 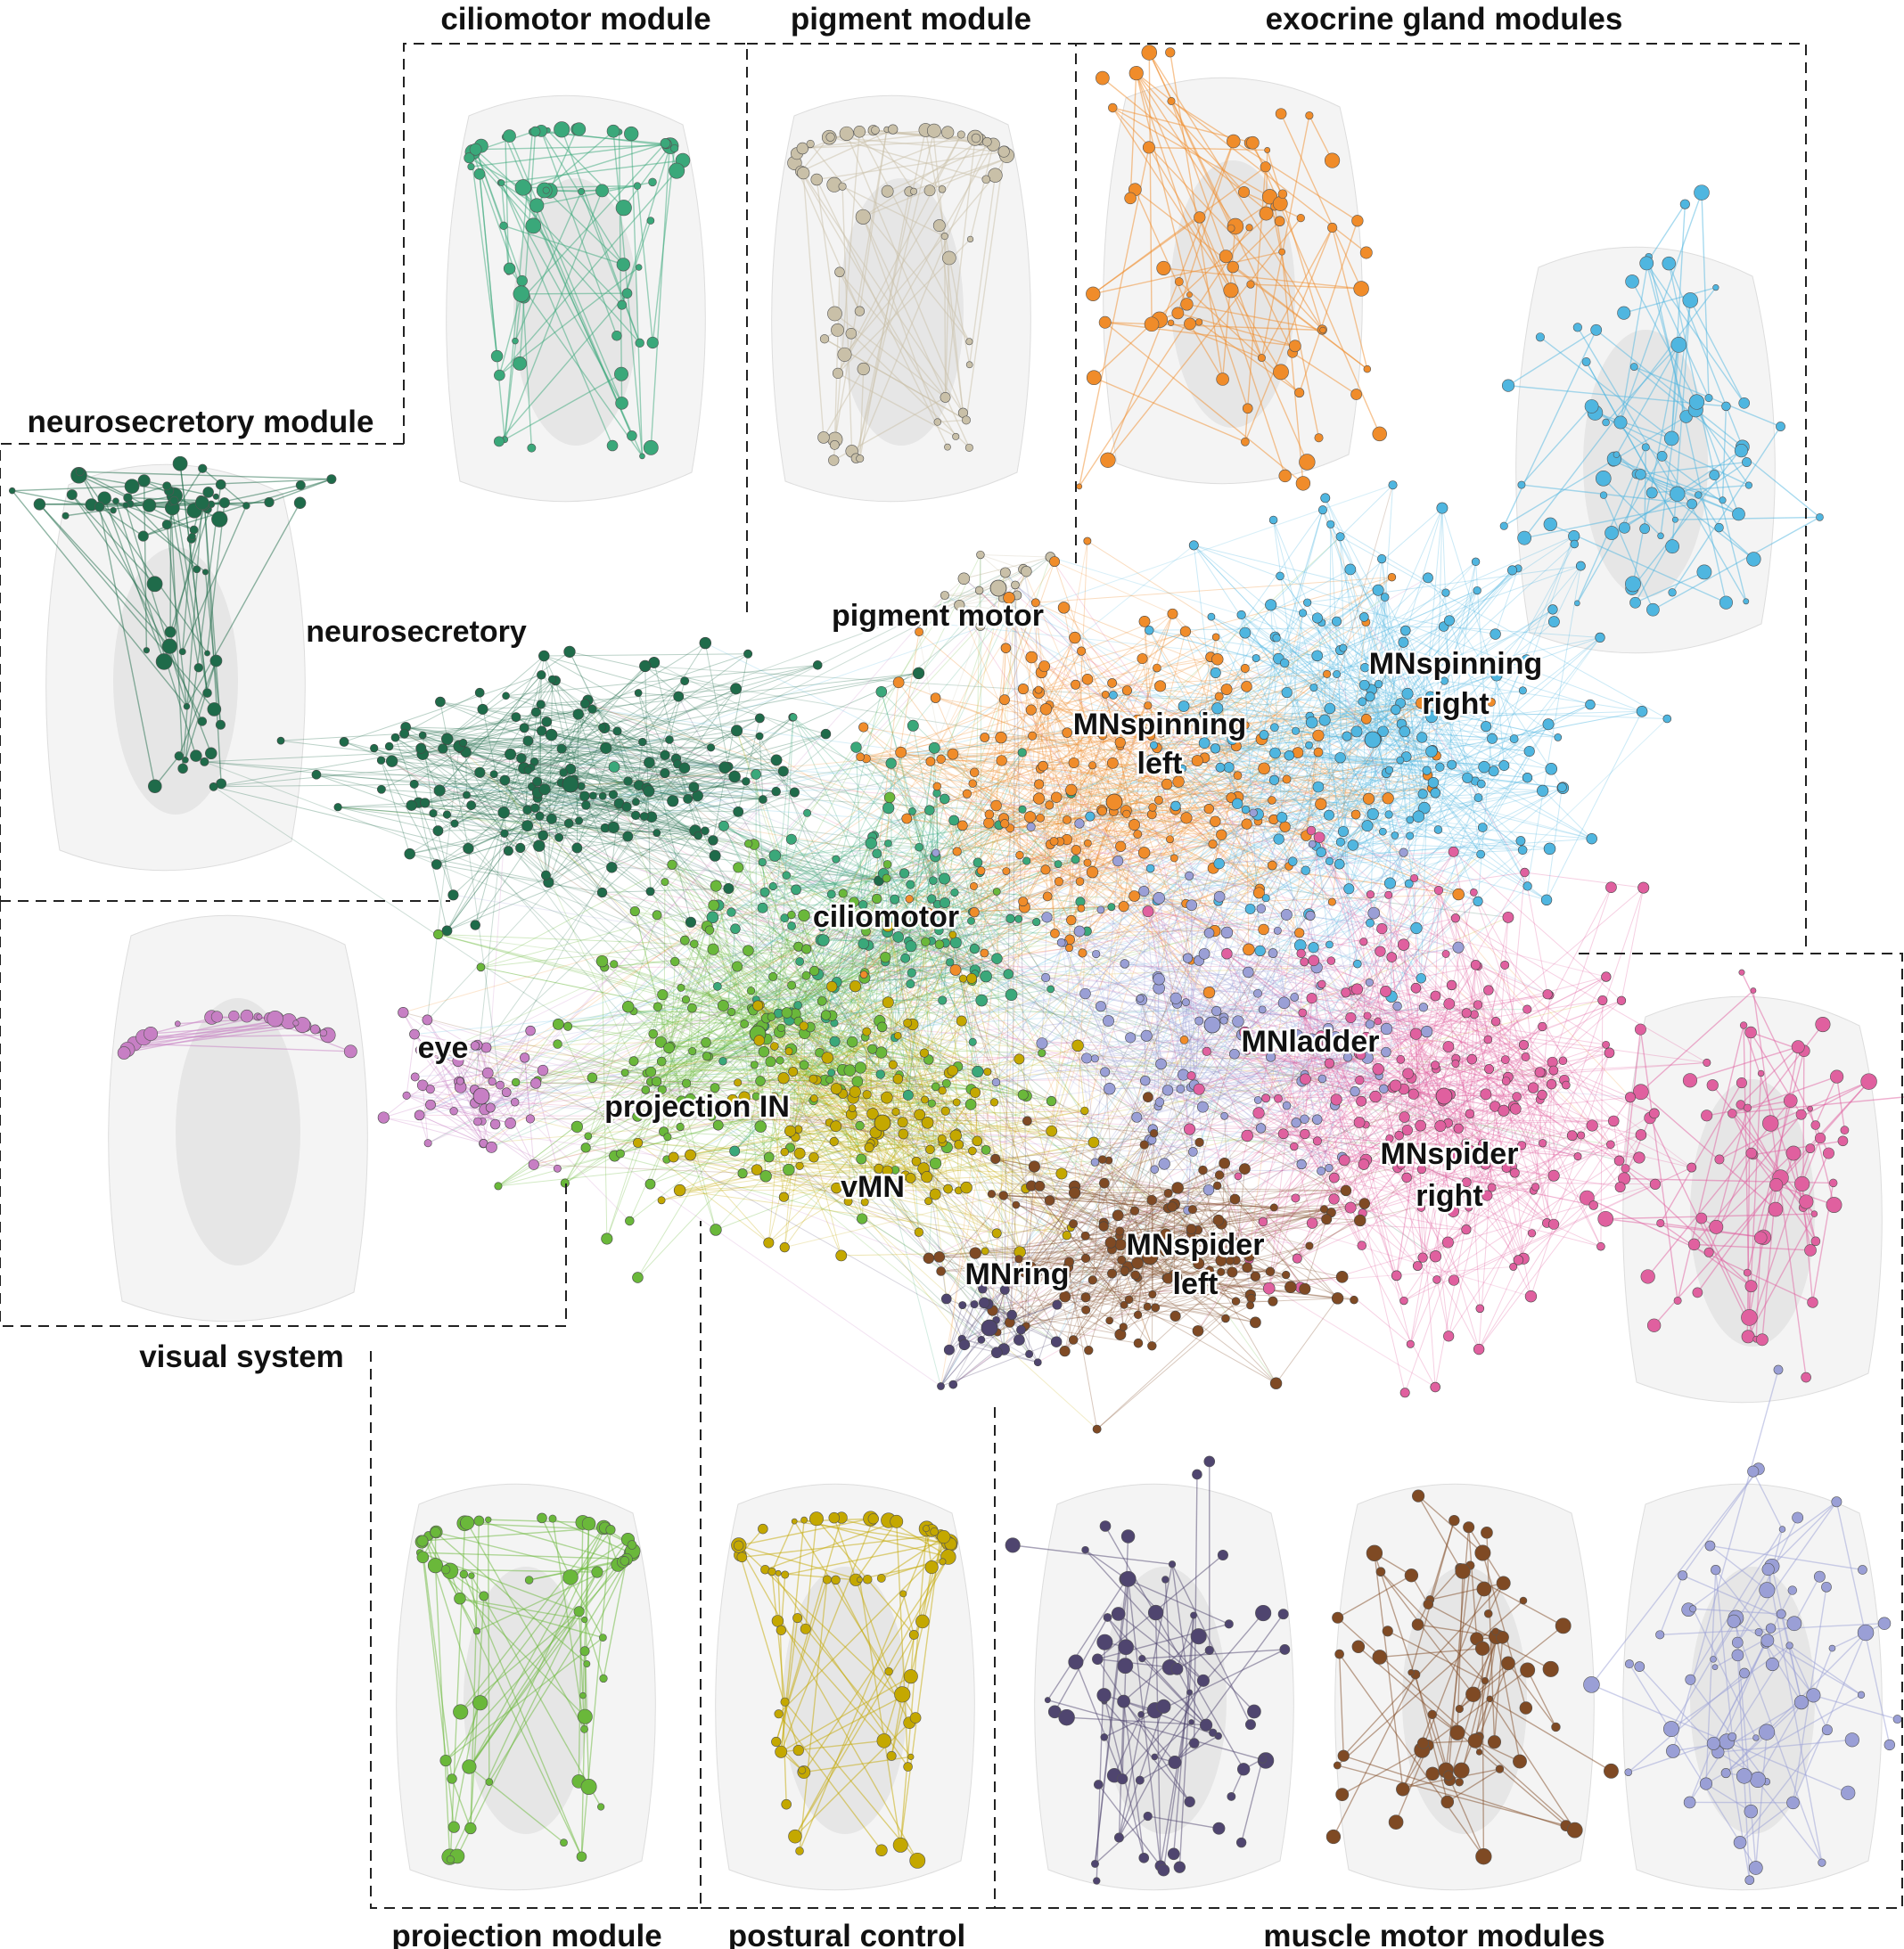 I want to click on body-core, so click(x=1752, y=1700).